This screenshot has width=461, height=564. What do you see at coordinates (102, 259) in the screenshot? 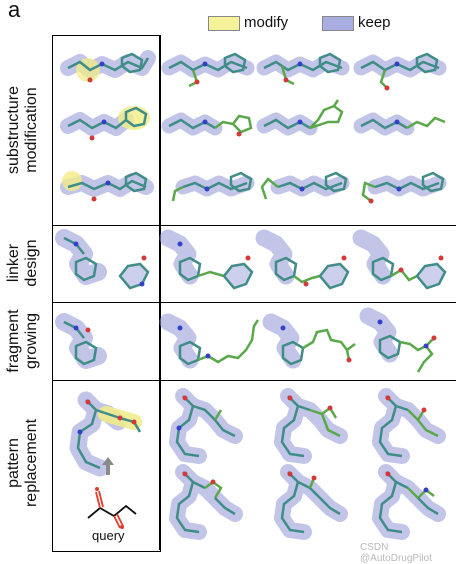
I see `query-molecule-linker` at bounding box center [102, 259].